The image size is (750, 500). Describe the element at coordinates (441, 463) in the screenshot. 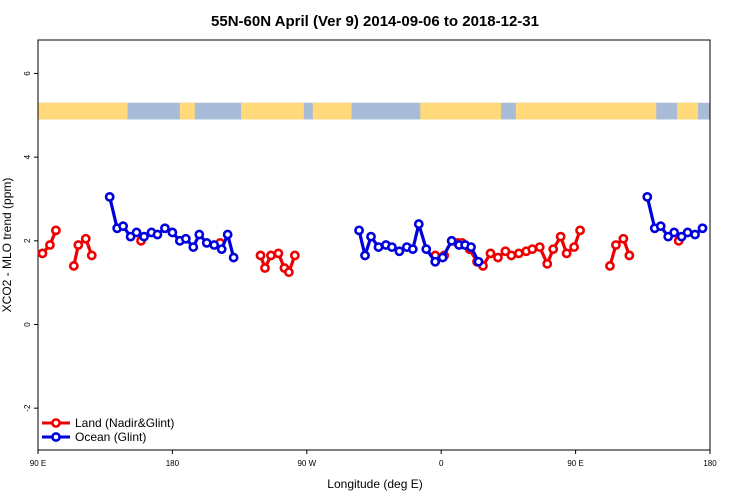

I see `x-tick-label: 0` at that location.